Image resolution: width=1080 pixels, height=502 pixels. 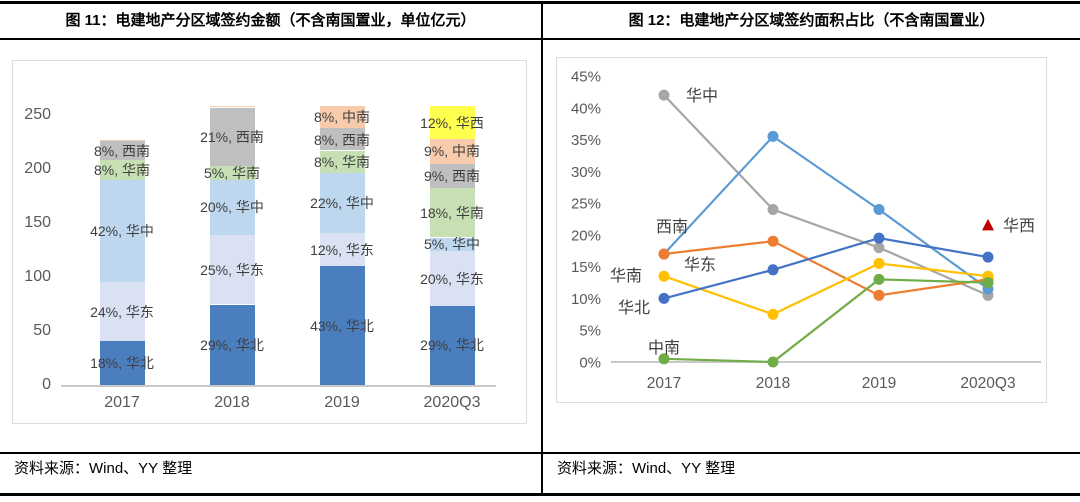 I want to click on bar-segment-label: 18%, 华北, so click(x=122, y=363).